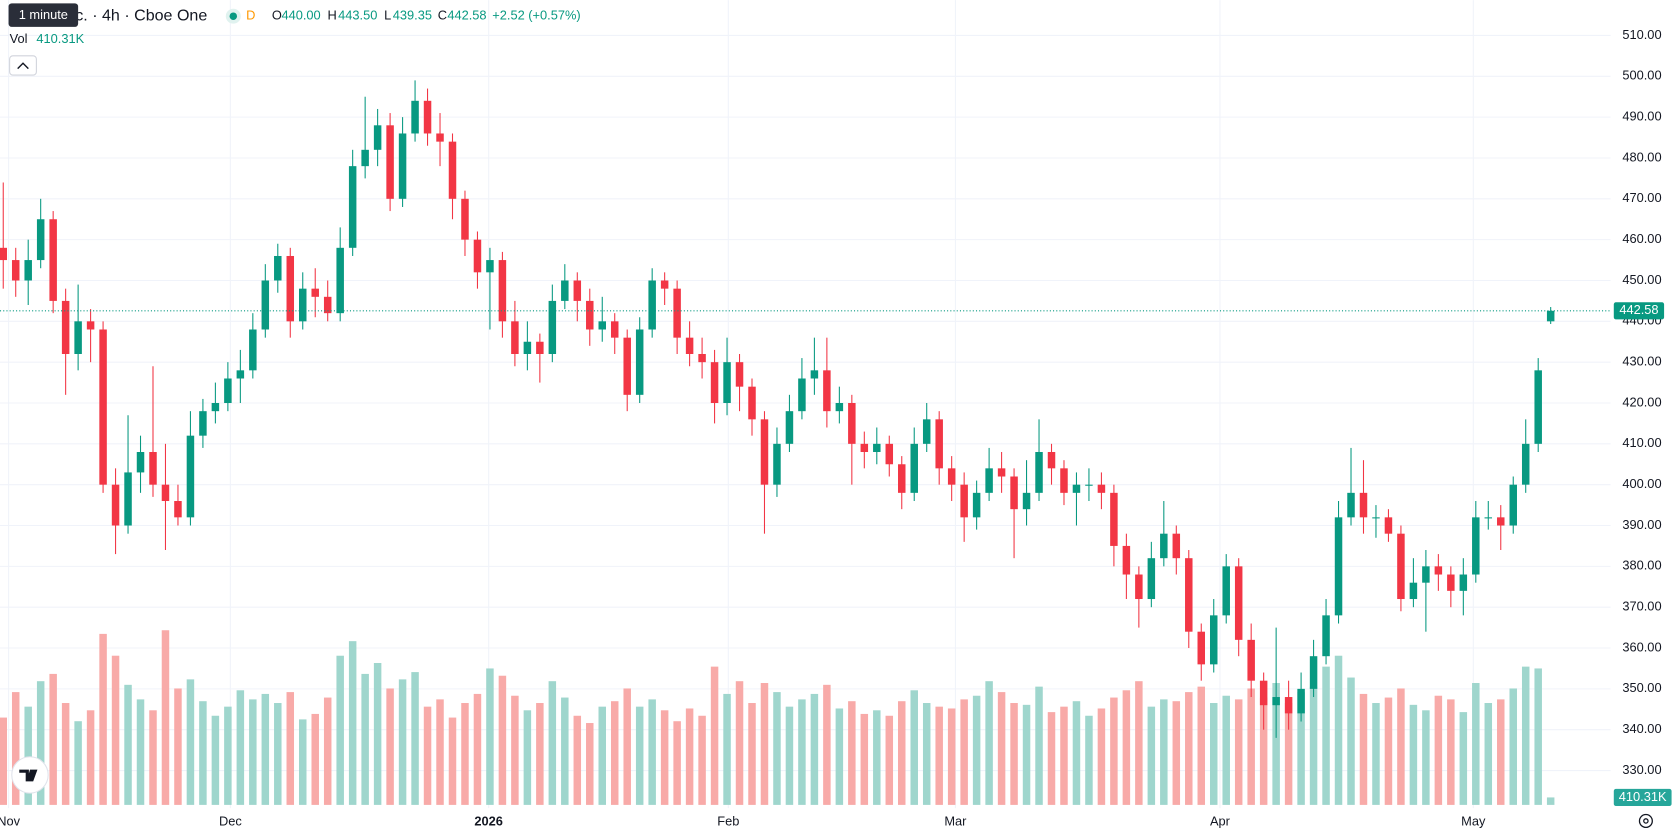 The image size is (1678, 835). What do you see at coordinates (23, 65) in the screenshot?
I see `collapse-button` at bounding box center [23, 65].